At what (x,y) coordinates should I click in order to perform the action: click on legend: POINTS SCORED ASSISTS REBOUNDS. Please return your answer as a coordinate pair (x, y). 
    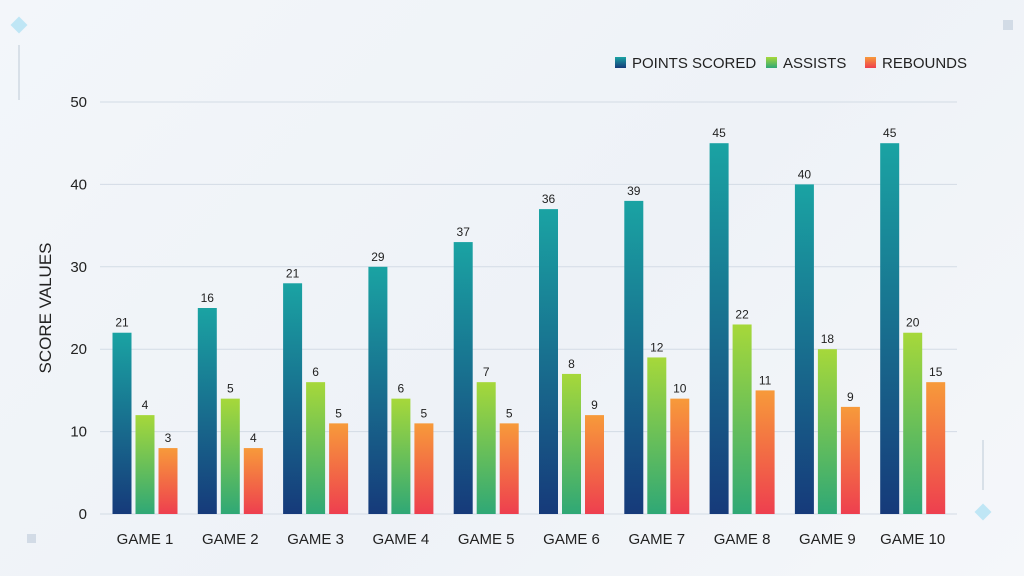
    Looking at the image, I should click on (791, 63).